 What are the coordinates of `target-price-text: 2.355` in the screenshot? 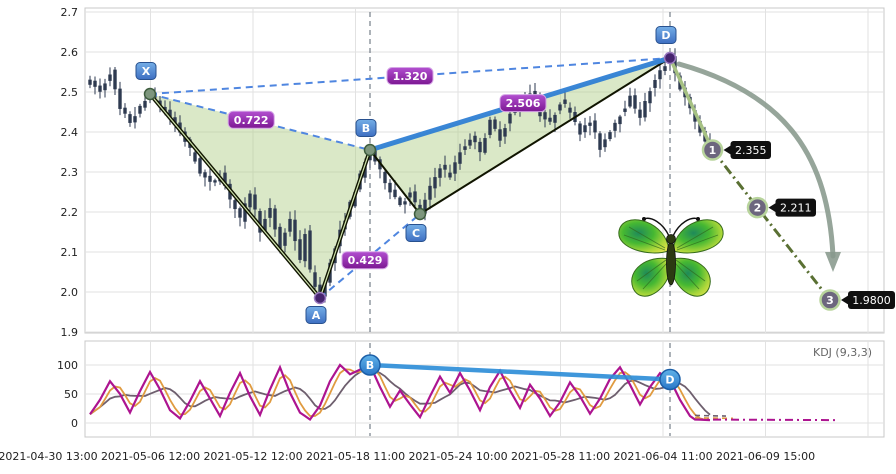 It's located at (751, 150).